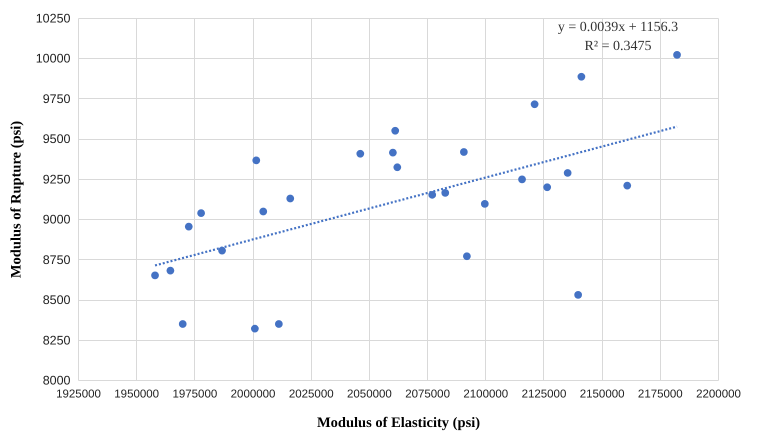 The width and height of the screenshot is (766, 443). Describe the element at coordinates (485, 394) in the screenshot. I see `x-tick-label: 2100000` at that location.